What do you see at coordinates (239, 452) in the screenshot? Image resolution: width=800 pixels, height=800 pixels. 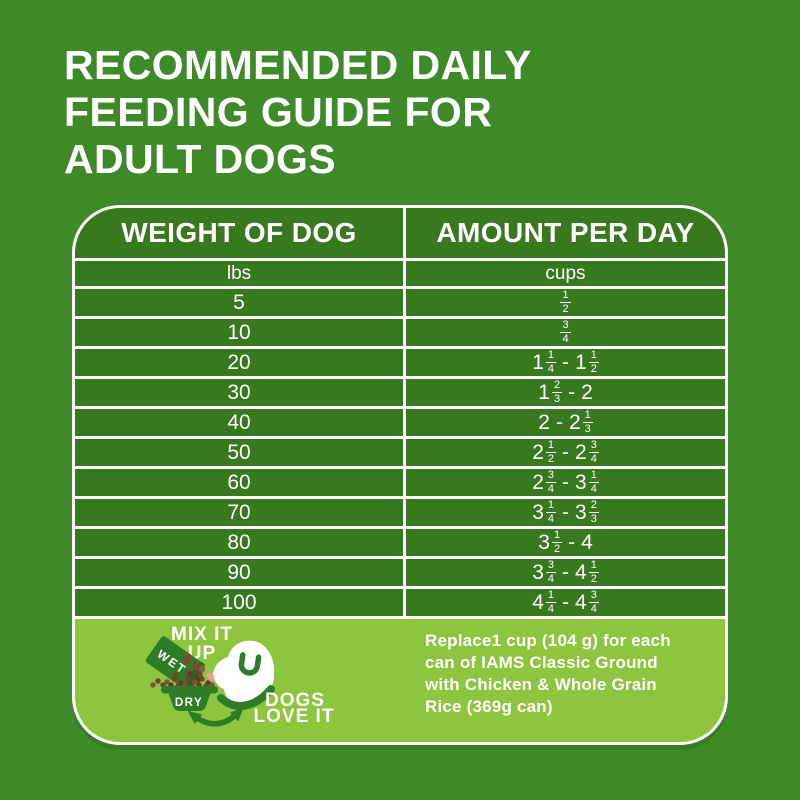 I see `weight-cell: 50` at bounding box center [239, 452].